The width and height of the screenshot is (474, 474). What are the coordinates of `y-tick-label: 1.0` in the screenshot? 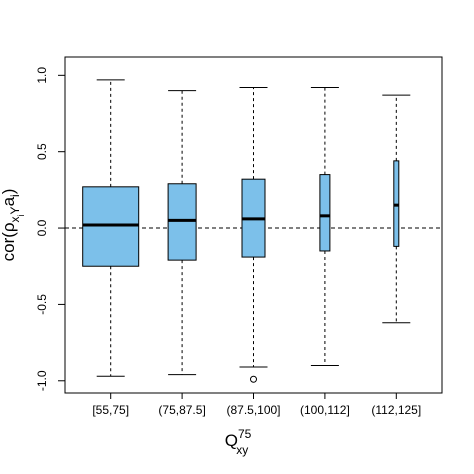 It's located at (42, 75).